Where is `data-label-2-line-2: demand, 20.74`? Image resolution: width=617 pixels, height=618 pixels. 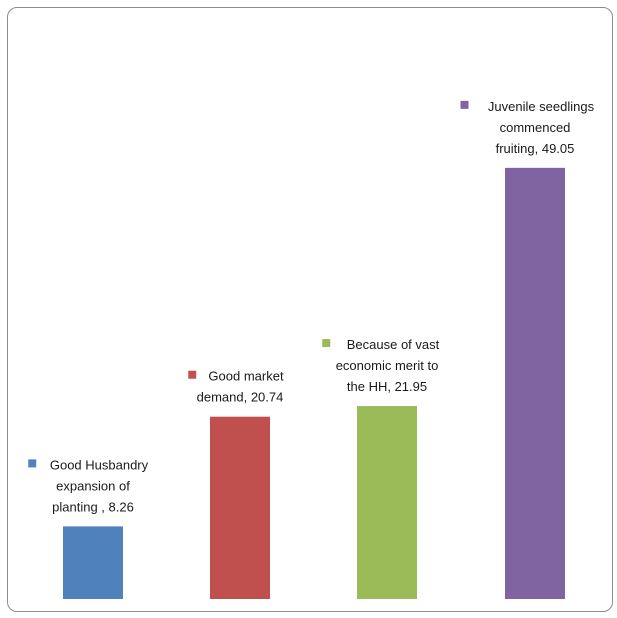
data-label-2-line-2: demand, 20.74 is located at coordinates (240, 397).